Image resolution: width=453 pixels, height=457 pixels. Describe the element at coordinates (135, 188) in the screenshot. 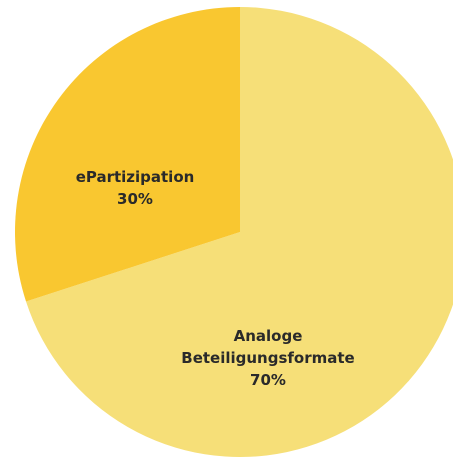

I see `slice-label: ePartizipation 30%` at that location.